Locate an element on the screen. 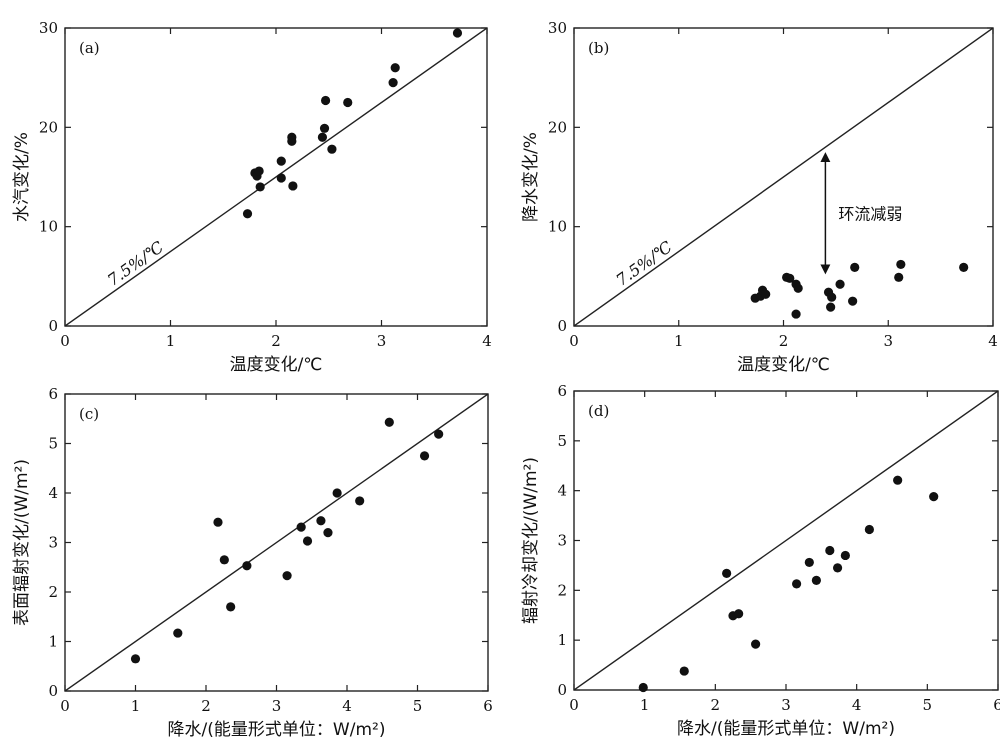 Image resolution: width=1000 pixels, height=748 pixels. reference-line-label: 7.5%/℃ is located at coordinates (135, 263).